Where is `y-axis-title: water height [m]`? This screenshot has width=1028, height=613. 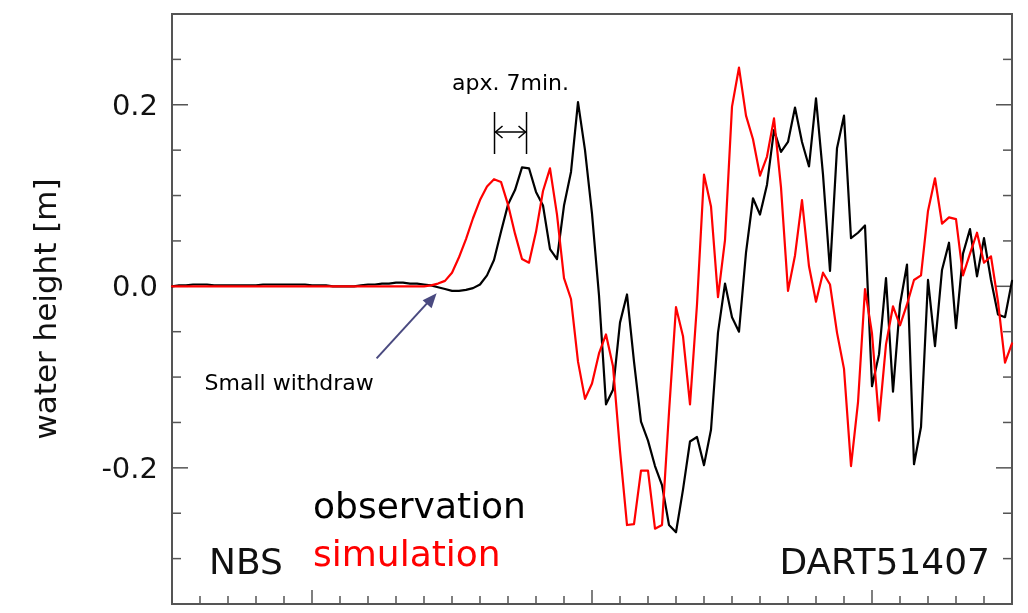 y-axis-title: water height [m] is located at coordinates (45, 309).